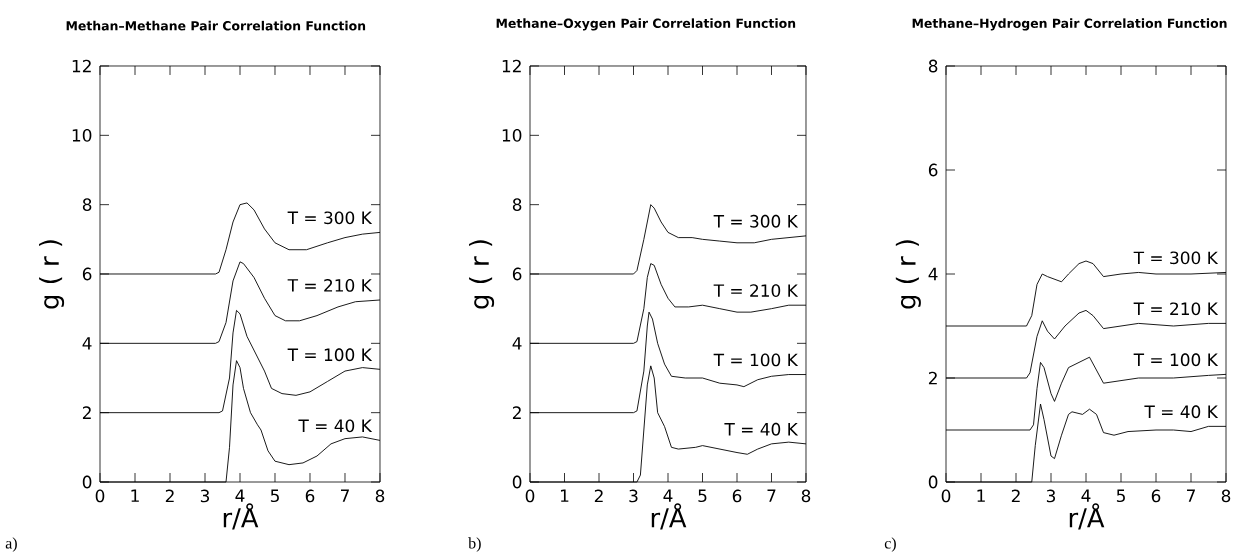  Describe the element at coordinates (1176, 360) in the screenshot. I see `series-label: T = 100 K` at that location.